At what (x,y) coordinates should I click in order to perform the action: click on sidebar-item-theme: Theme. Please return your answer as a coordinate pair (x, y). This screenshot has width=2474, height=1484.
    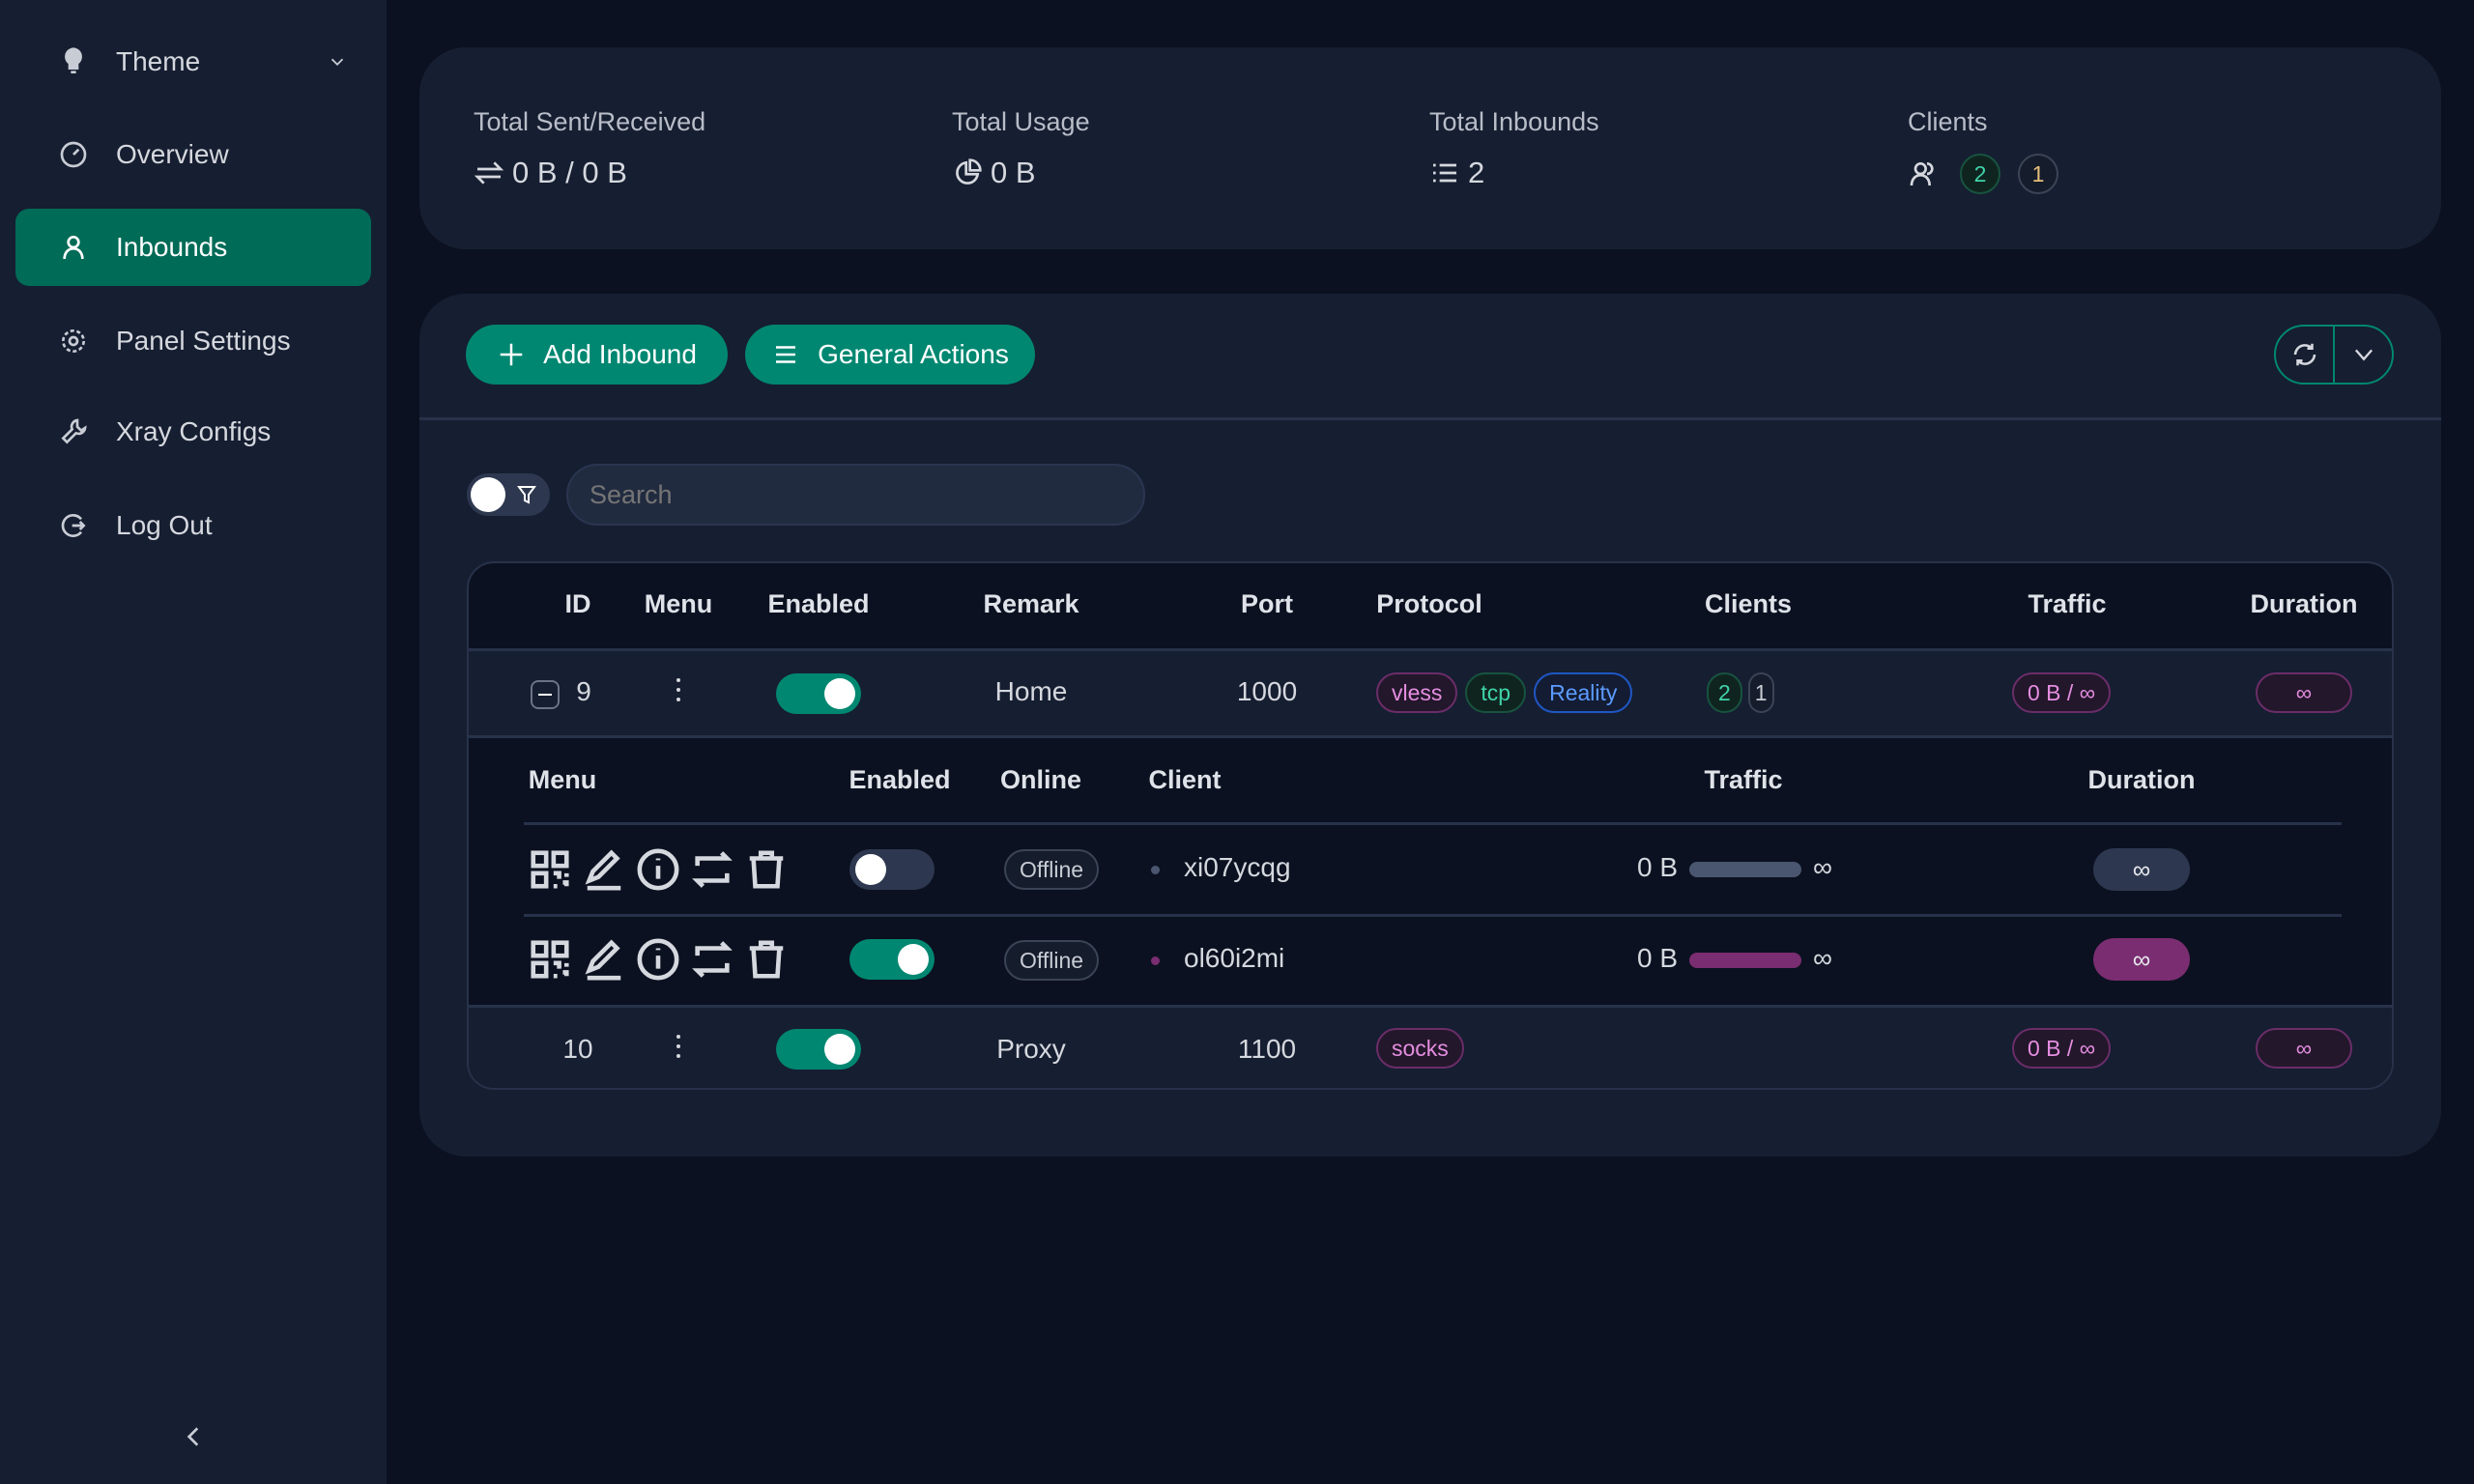
    Looking at the image, I should click on (193, 61).